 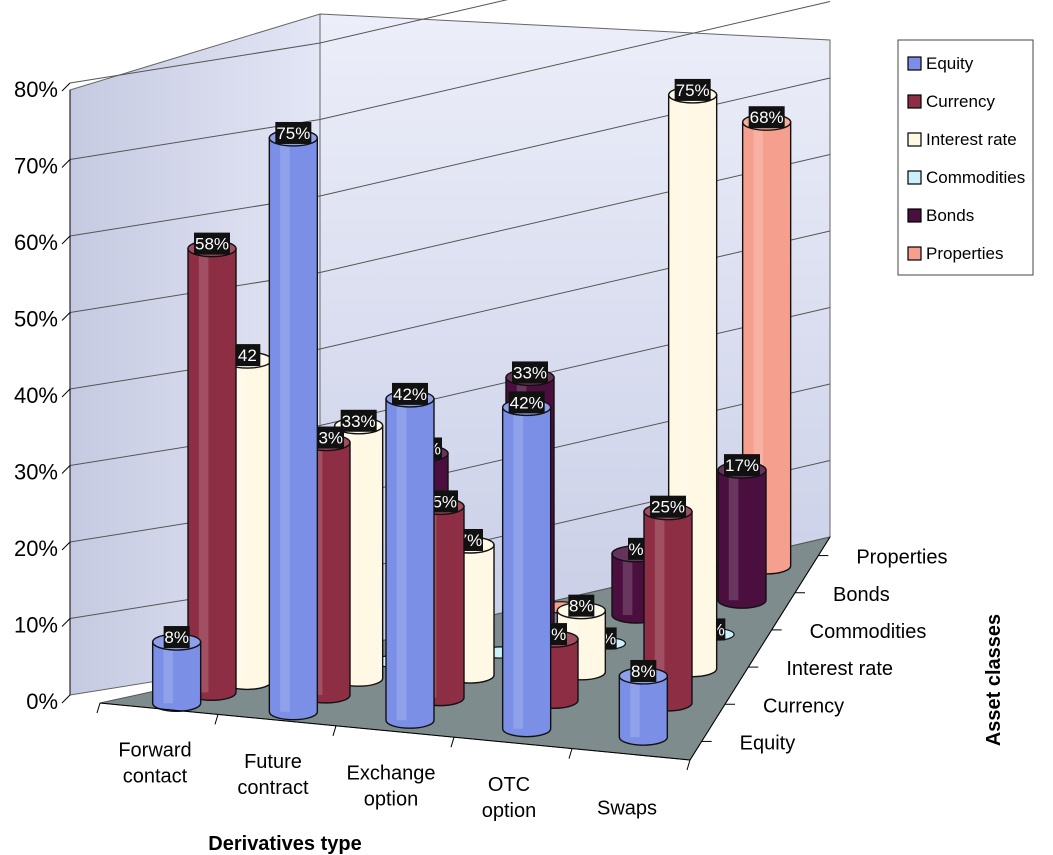 I want to click on y-tick-label: 60%, so click(x=36, y=242).